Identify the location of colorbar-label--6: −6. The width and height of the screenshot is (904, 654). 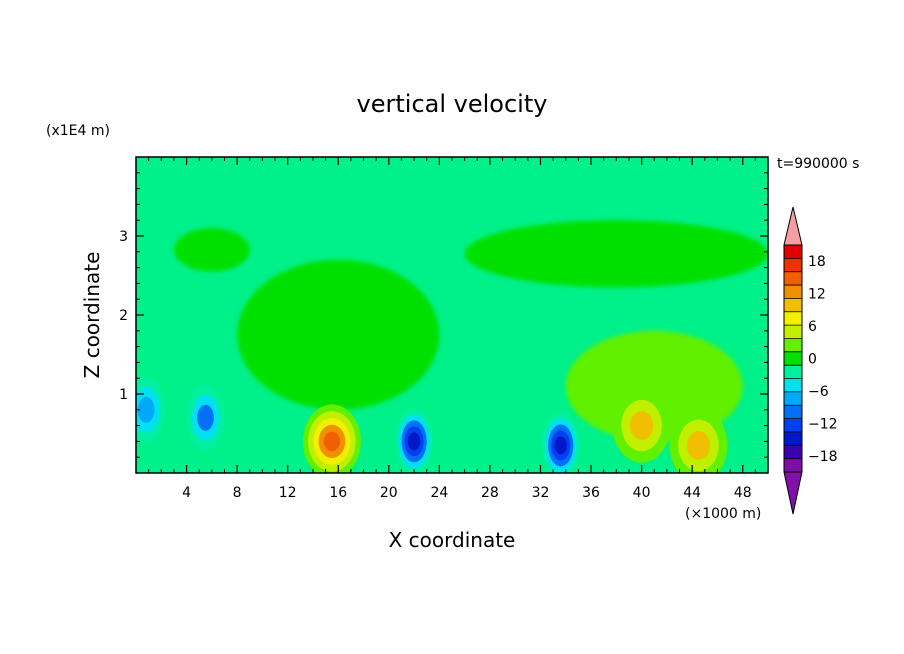
(818, 392).